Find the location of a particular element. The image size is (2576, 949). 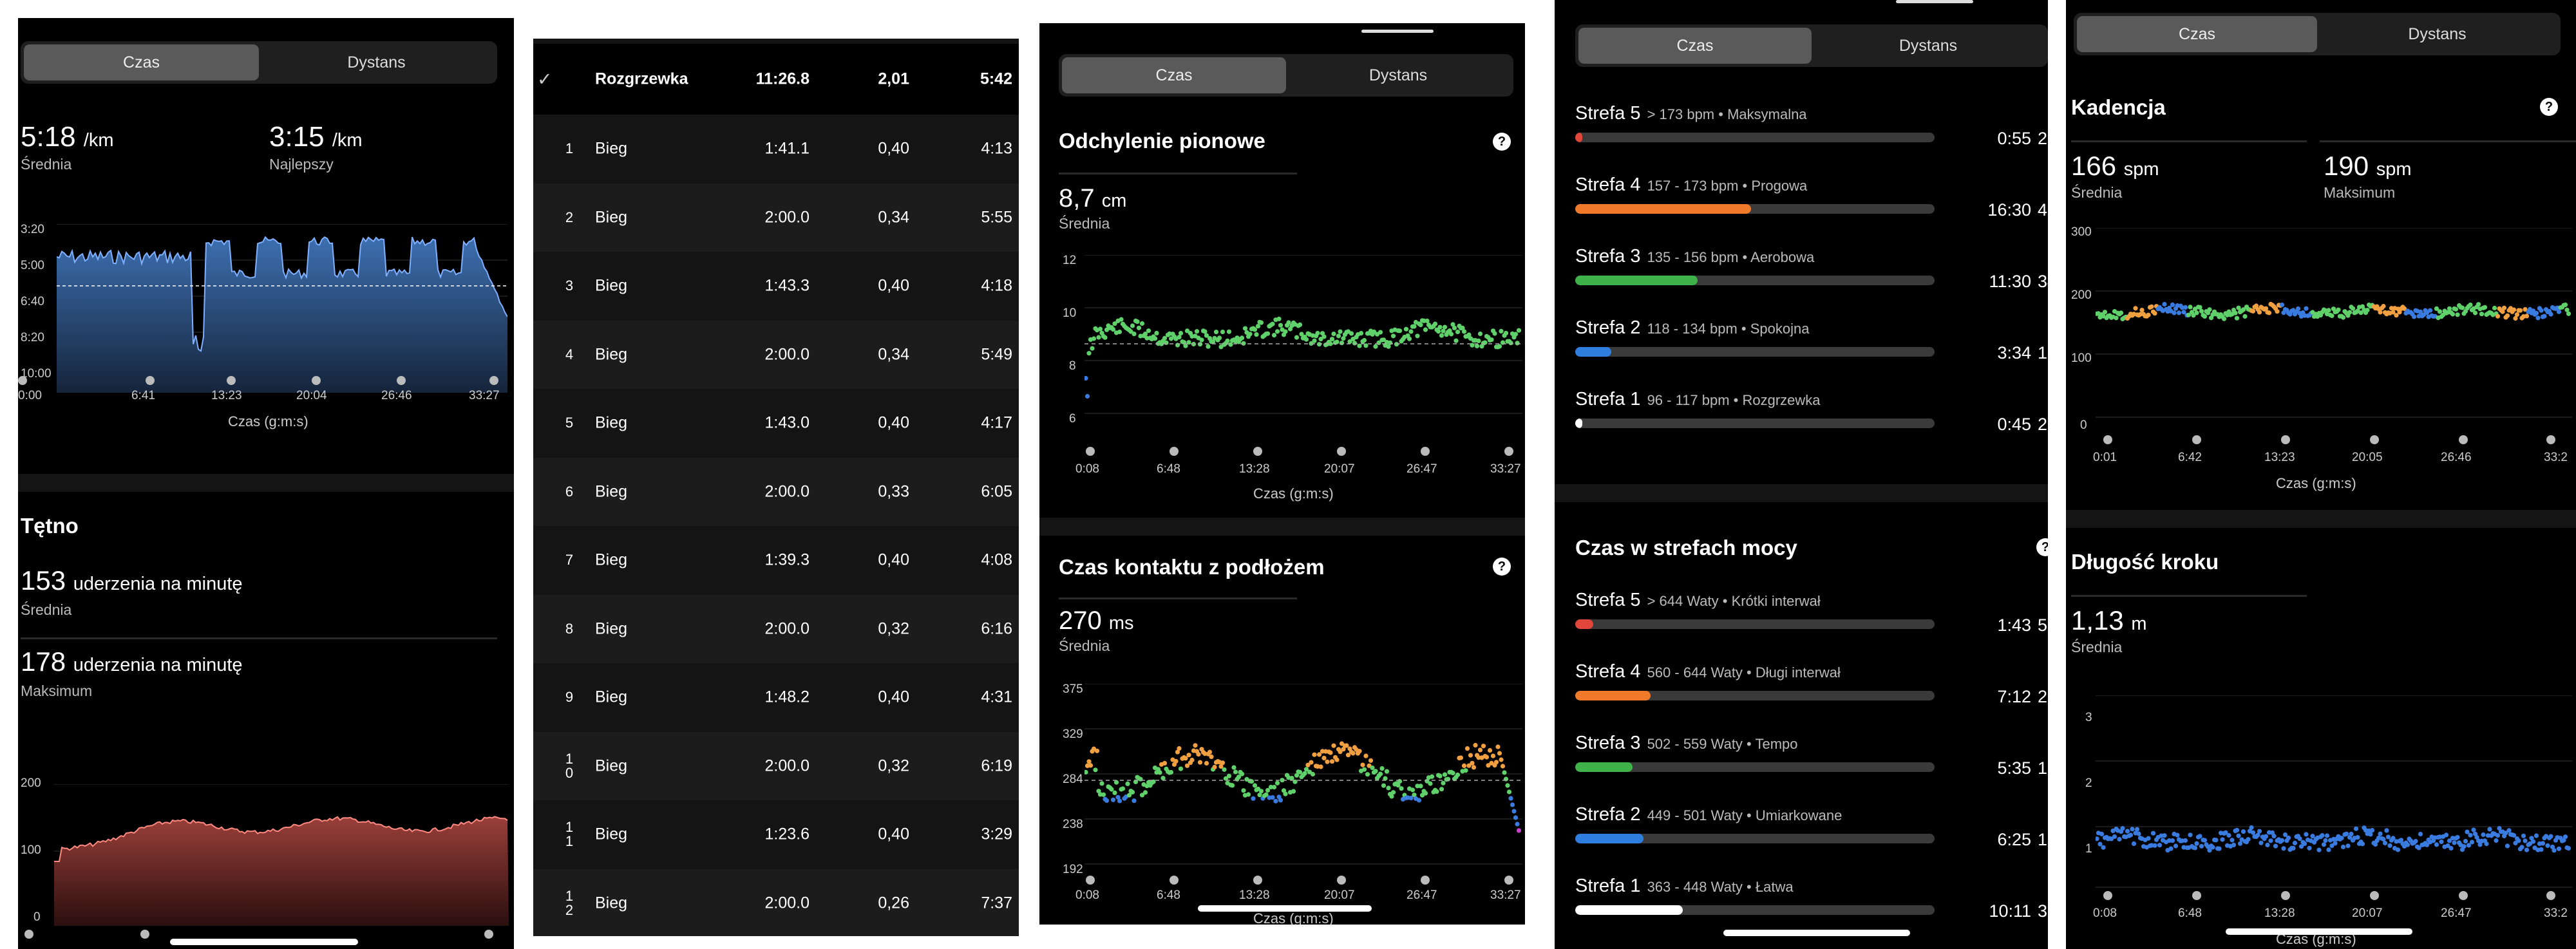

lap-row: 1 2 Bieg 2:00.0 0,26 7:37 is located at coordinates (776, 902).